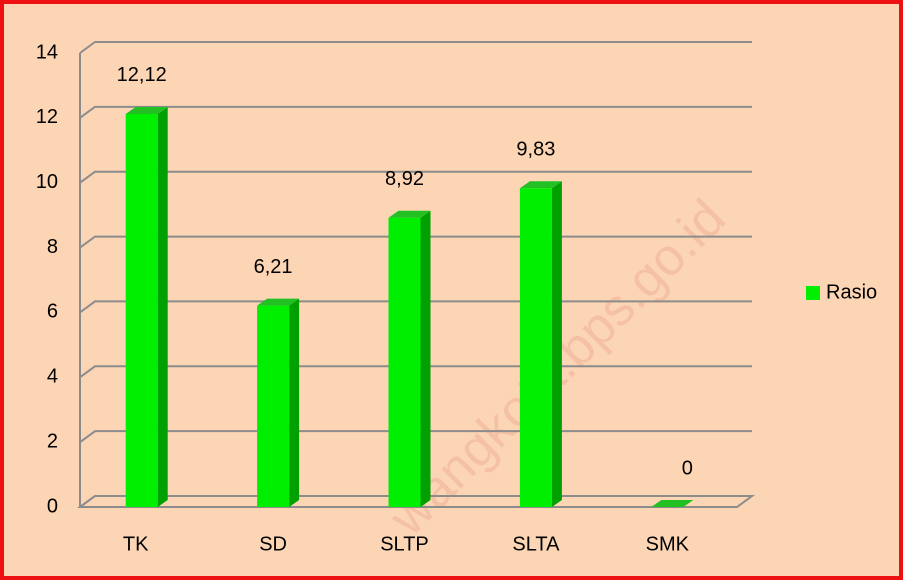  What do you see at coordinates (687, 468) in the screenshot?
I see `value-label: 0` at bounding box center [687, 468].